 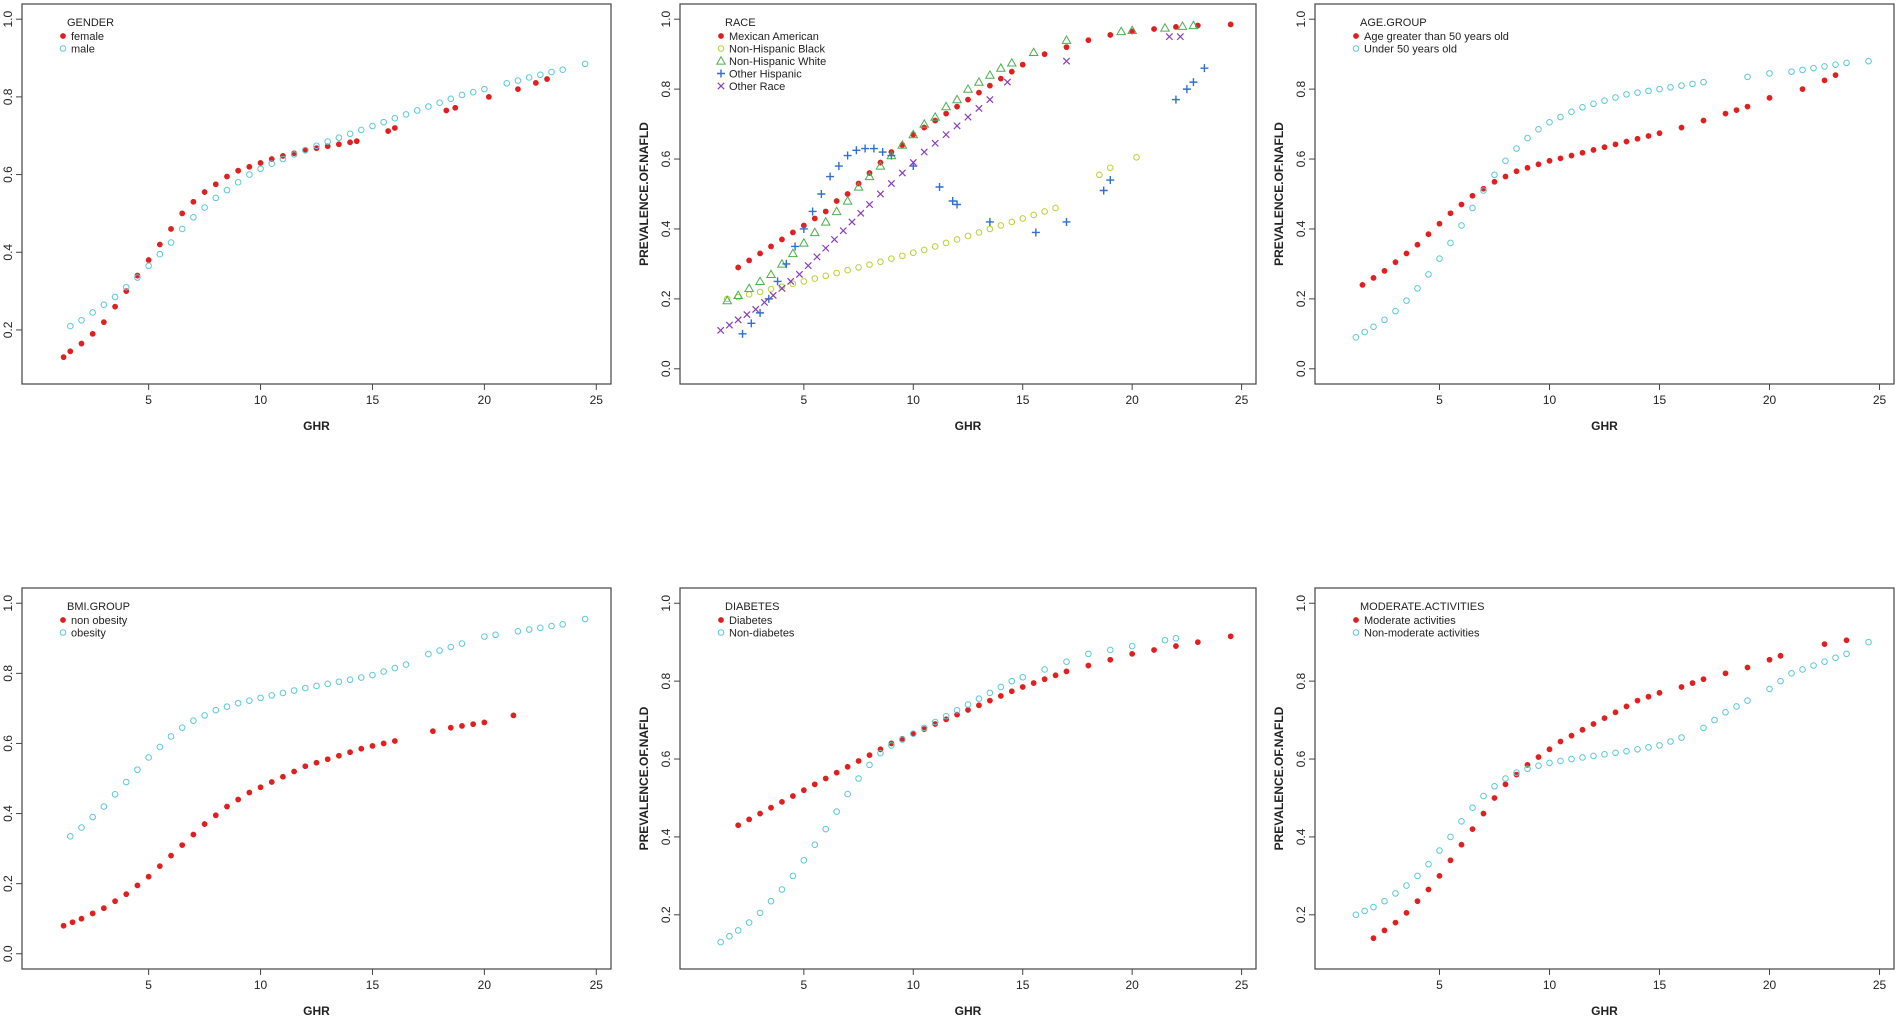 What do you see at coordinates (1301, 758) in the screenshot?
I see `y-tick-label: 0.6` at bounding box center [1301, 758].